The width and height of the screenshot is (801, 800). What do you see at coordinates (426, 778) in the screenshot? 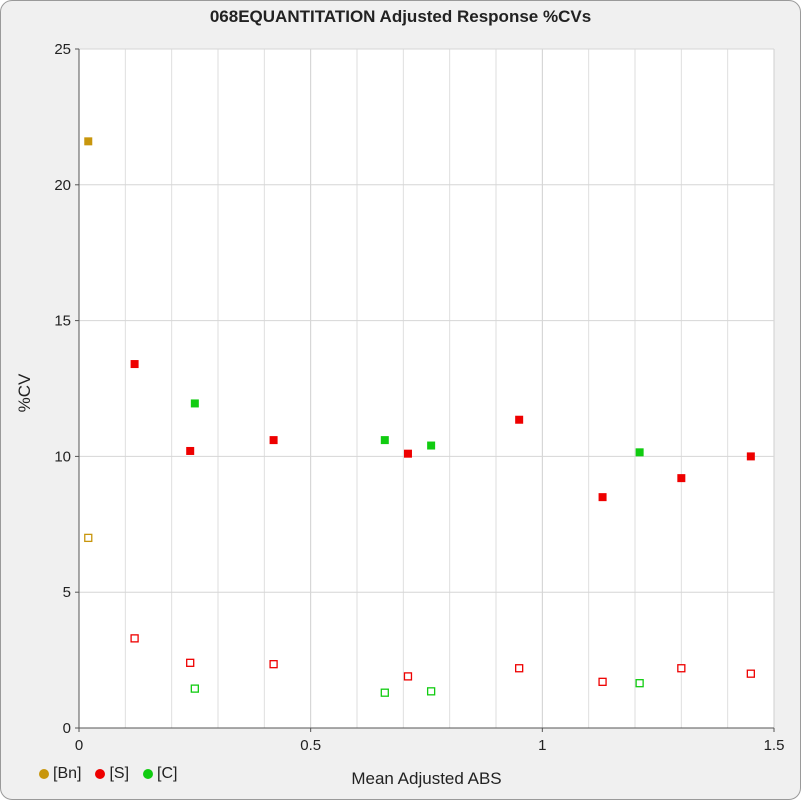
I see `x-axis-label: Mean Adjusted ABS` at bounding box center [426, 778].